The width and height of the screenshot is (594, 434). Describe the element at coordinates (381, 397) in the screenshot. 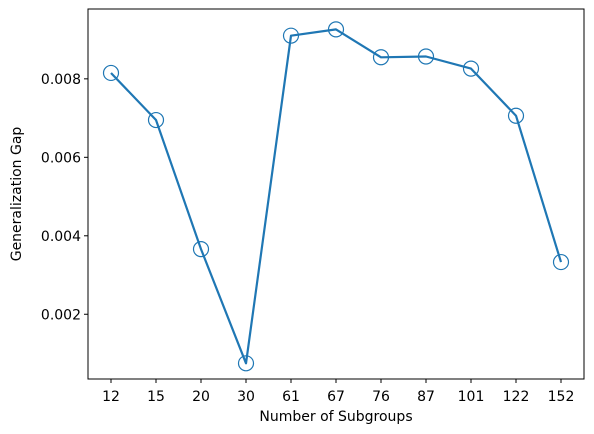

I see `x-tick-label: 76` at that location.